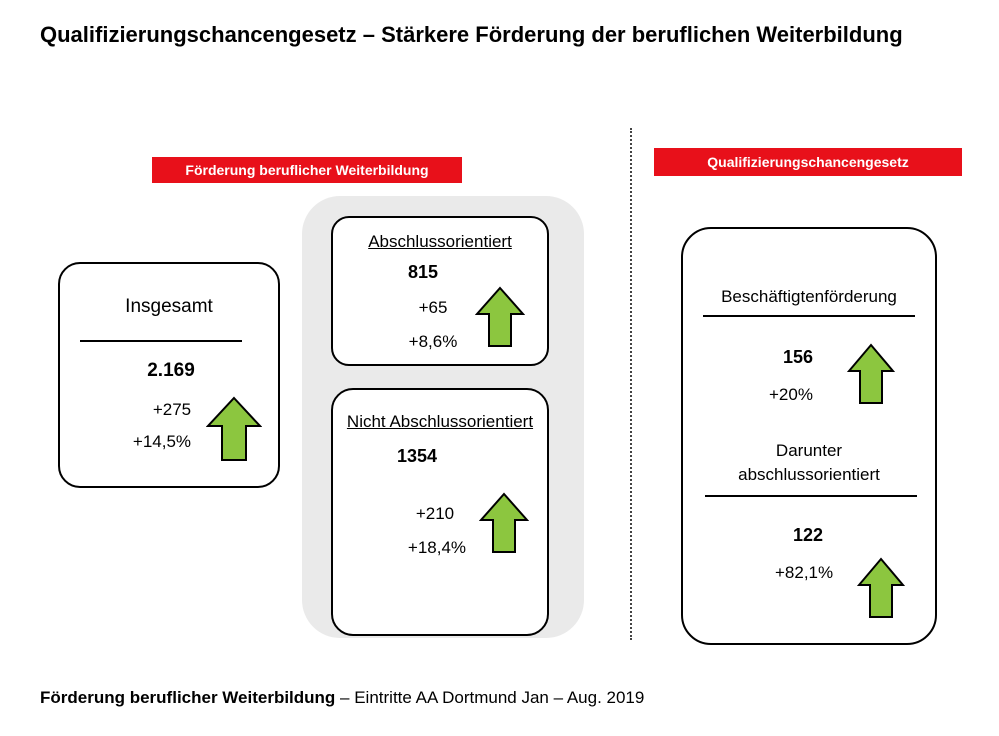  I want to click on nicht-abschluss-delta-abs: +210, so click(435, 513).